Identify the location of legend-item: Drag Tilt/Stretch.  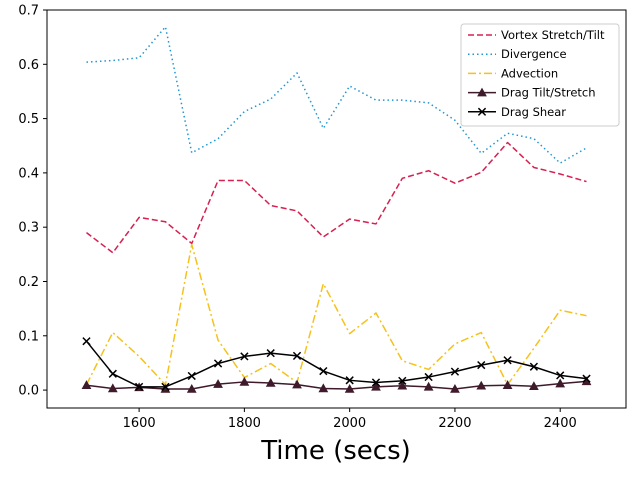
(532, 93).